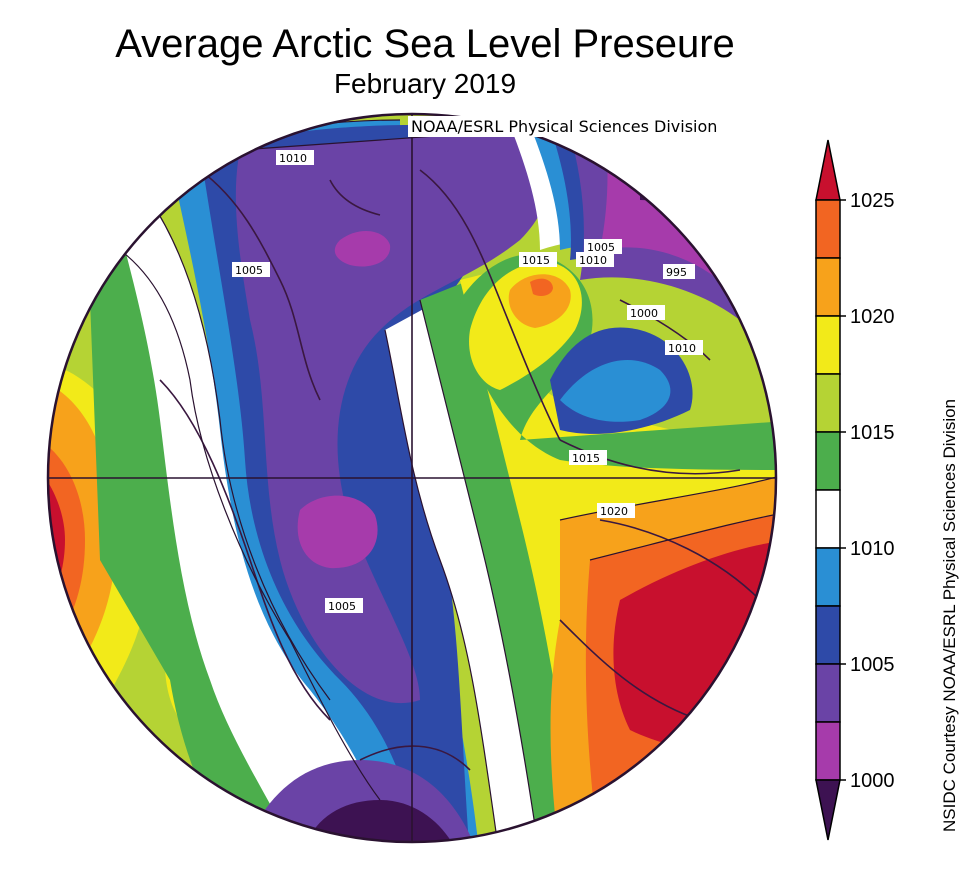  I want to click on contour-label: 1020, so click(614, 511).